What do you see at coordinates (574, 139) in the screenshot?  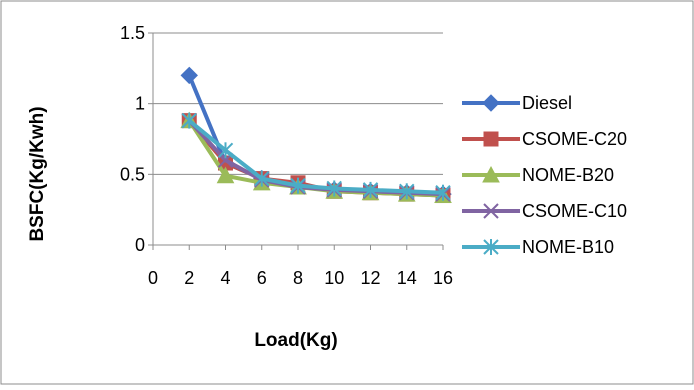 I see `legend-label: CSOME-C20` at bounding box center [574, 139].